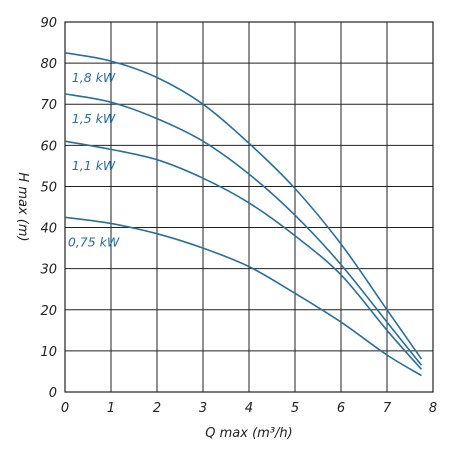 The width and height of the screenshot is (452, 452). I want to click on x-tick-labels: 0 1 2 3 4 5 6 7 8, so click(249, 408).